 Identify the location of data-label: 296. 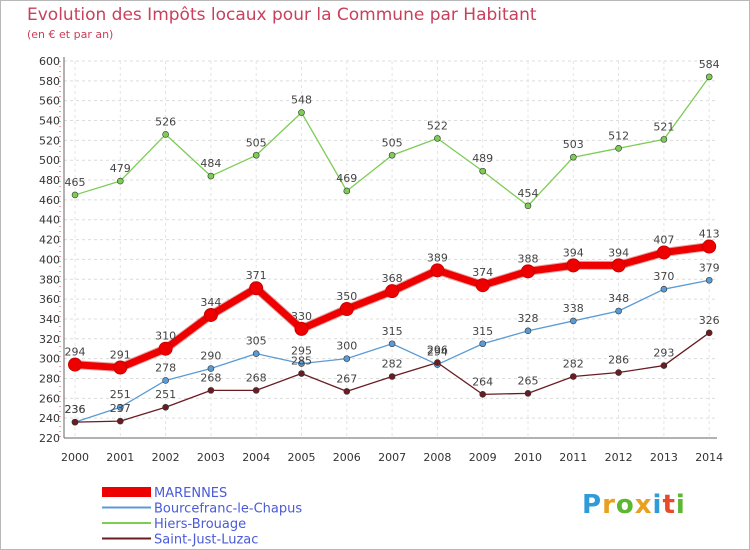
(437, 350).